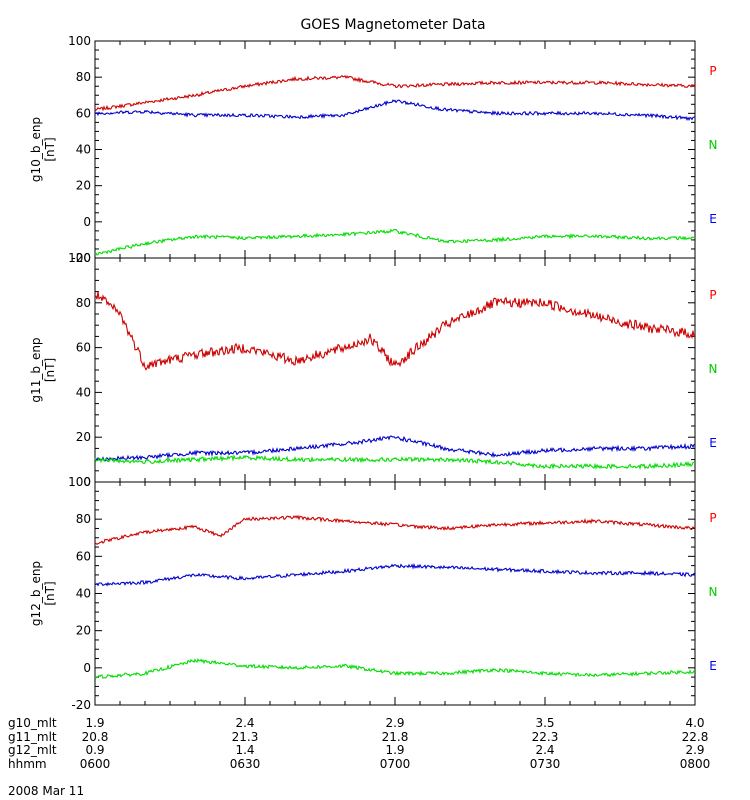 The height and width of the screenshot is (800, 750). What do you see at coordinates (544, 723) in the screenshot?
I see `mlt-value: 3.5` at bounding box center [544, 723].